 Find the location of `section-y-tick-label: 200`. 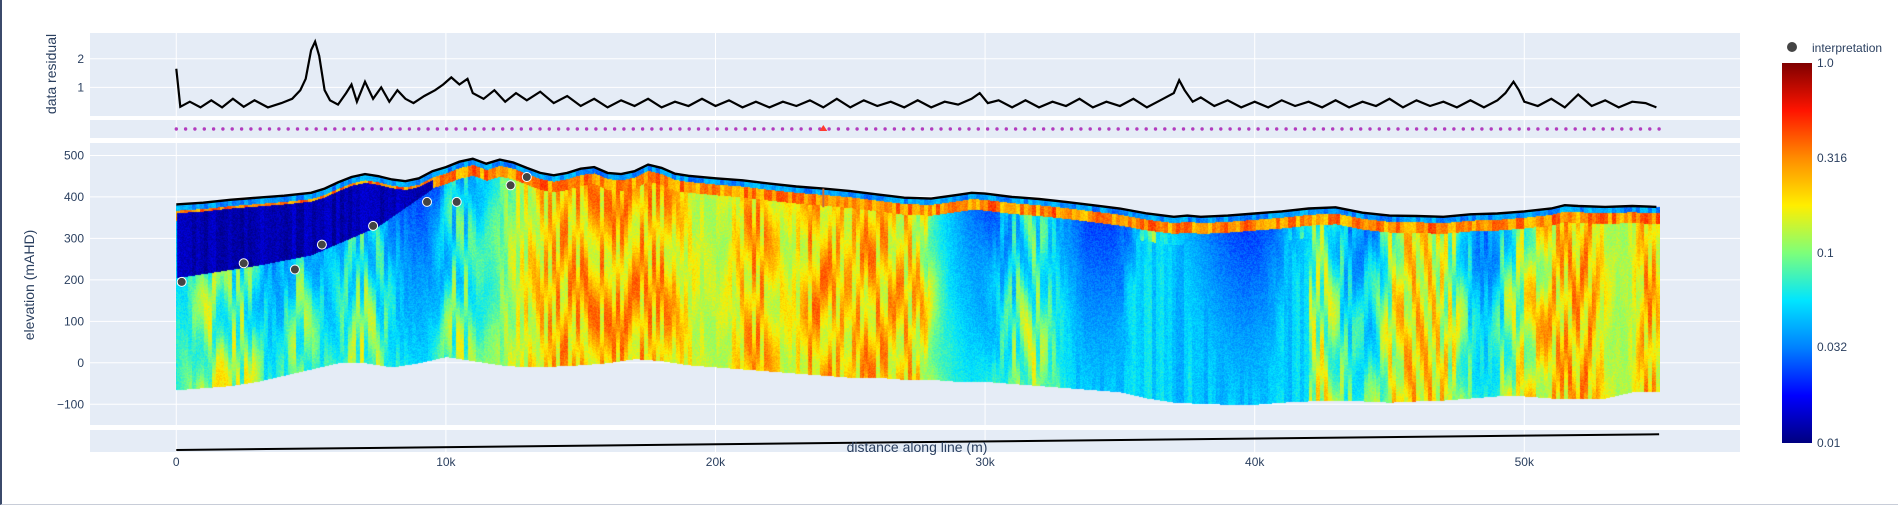

section-y-tick-label: 200 is located at coordinates (74, 280).